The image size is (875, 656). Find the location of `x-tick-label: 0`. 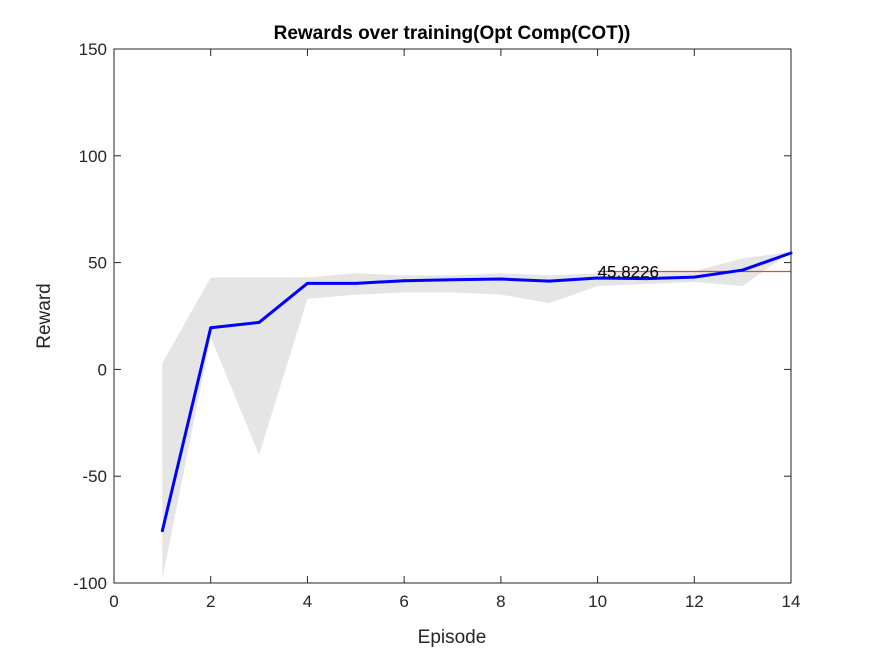

x-tick-label: 0 is located at coordinates (113, 601).